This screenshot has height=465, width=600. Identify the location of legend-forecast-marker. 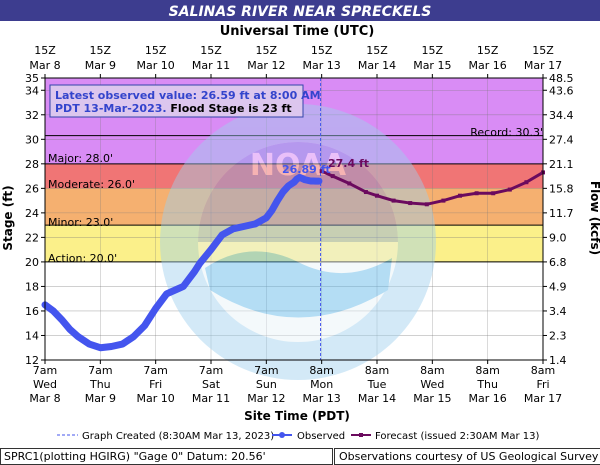
(361, 435).